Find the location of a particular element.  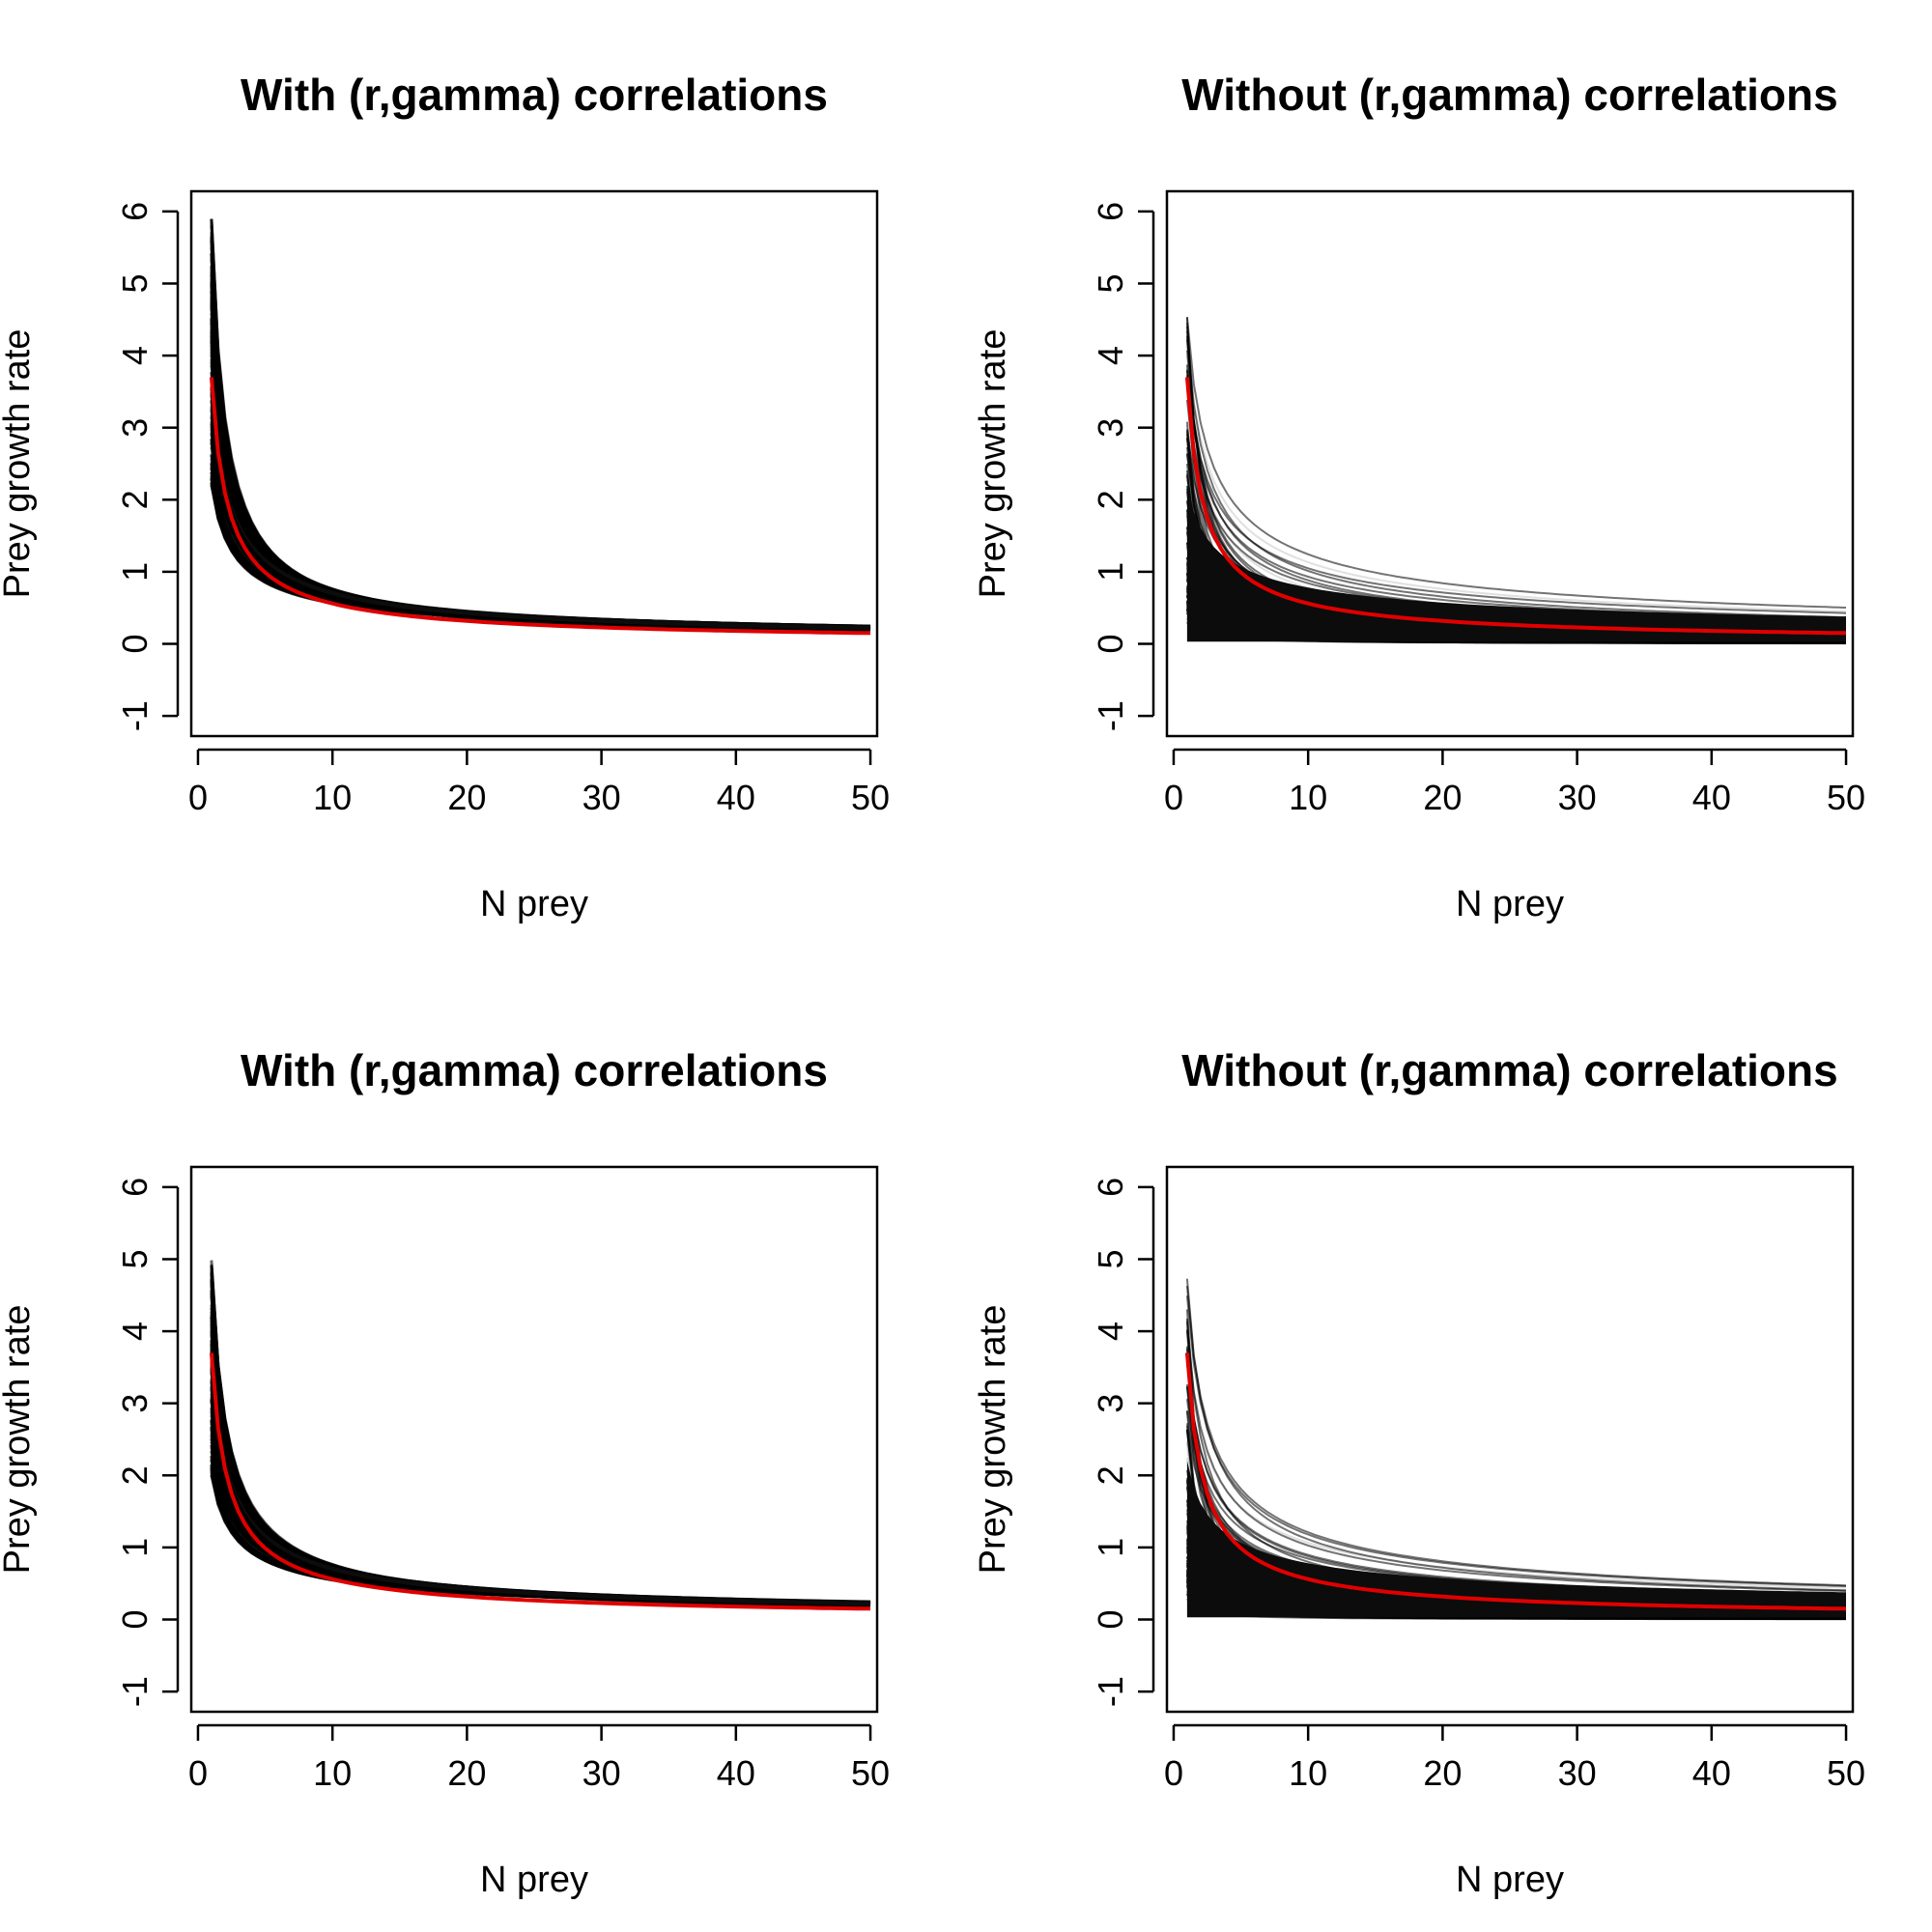

plot-area is located at coordinates (540, 427).